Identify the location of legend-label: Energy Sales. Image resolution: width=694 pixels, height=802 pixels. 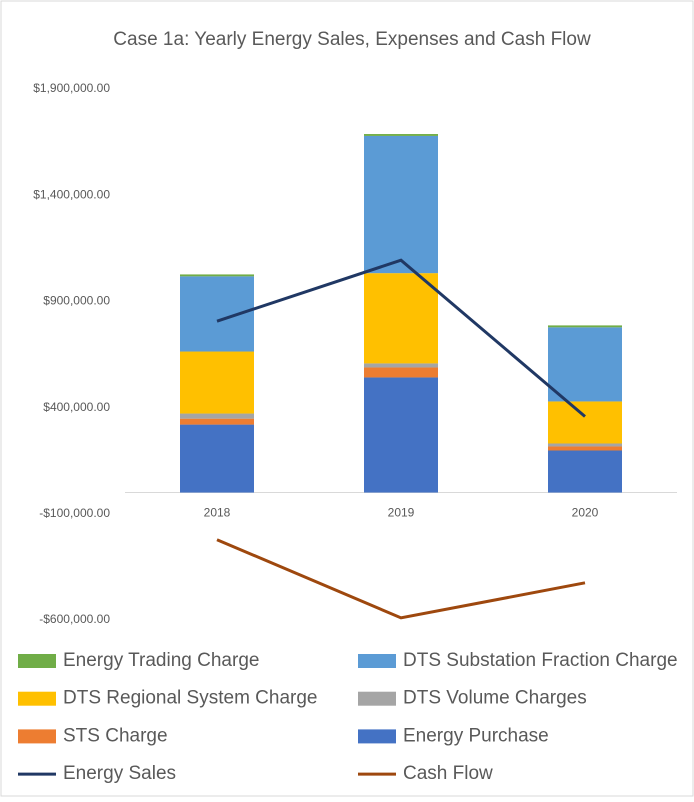
(119, 773).